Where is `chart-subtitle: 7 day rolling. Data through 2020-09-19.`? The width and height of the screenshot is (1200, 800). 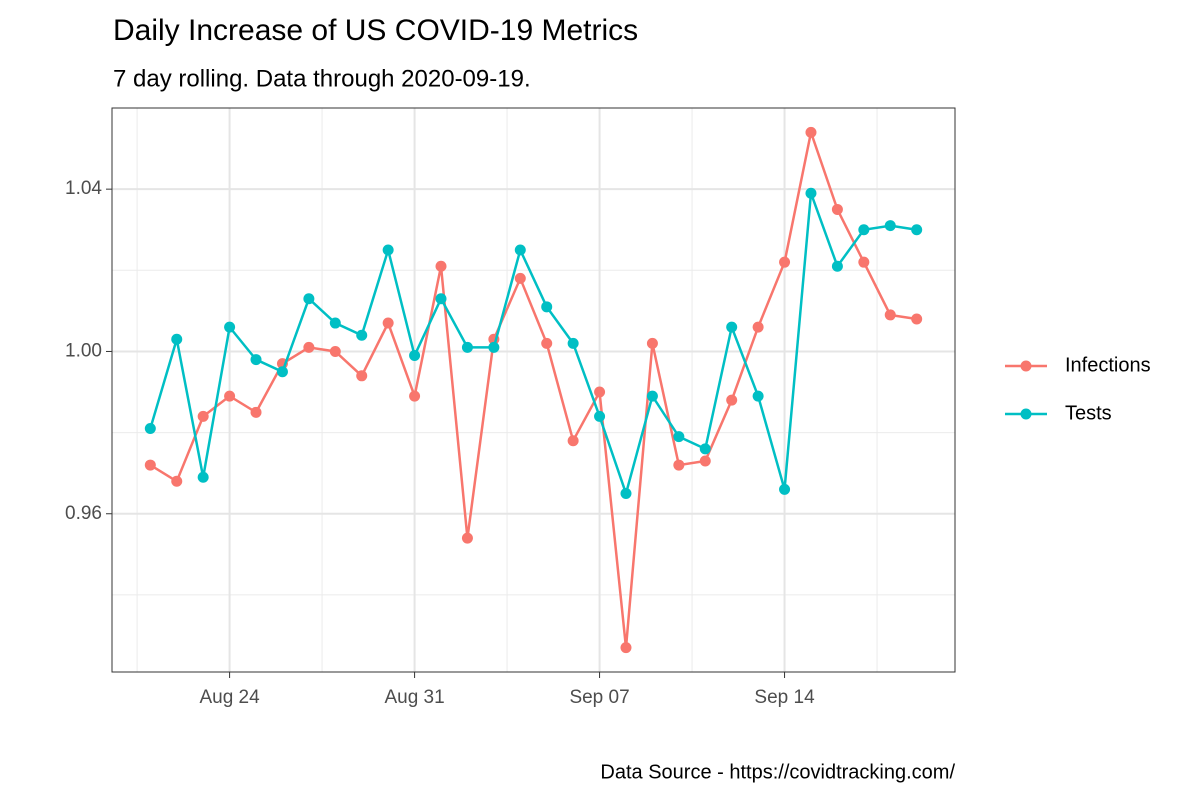 chart-subtitle: 7 day rolling. Data through 2020-09-19. is located at coordinates (322, 78).